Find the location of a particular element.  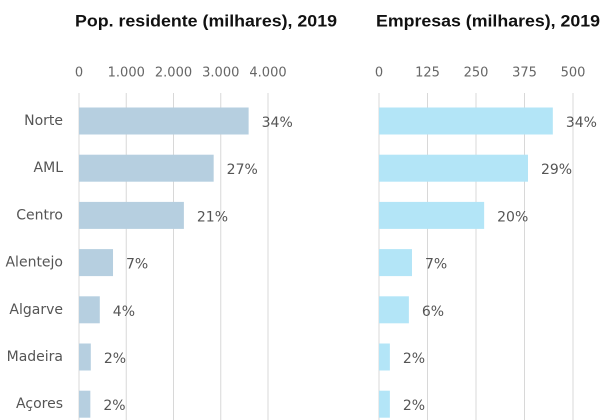

x-tick-label: 1.000 is located at coordinates (126, 73).